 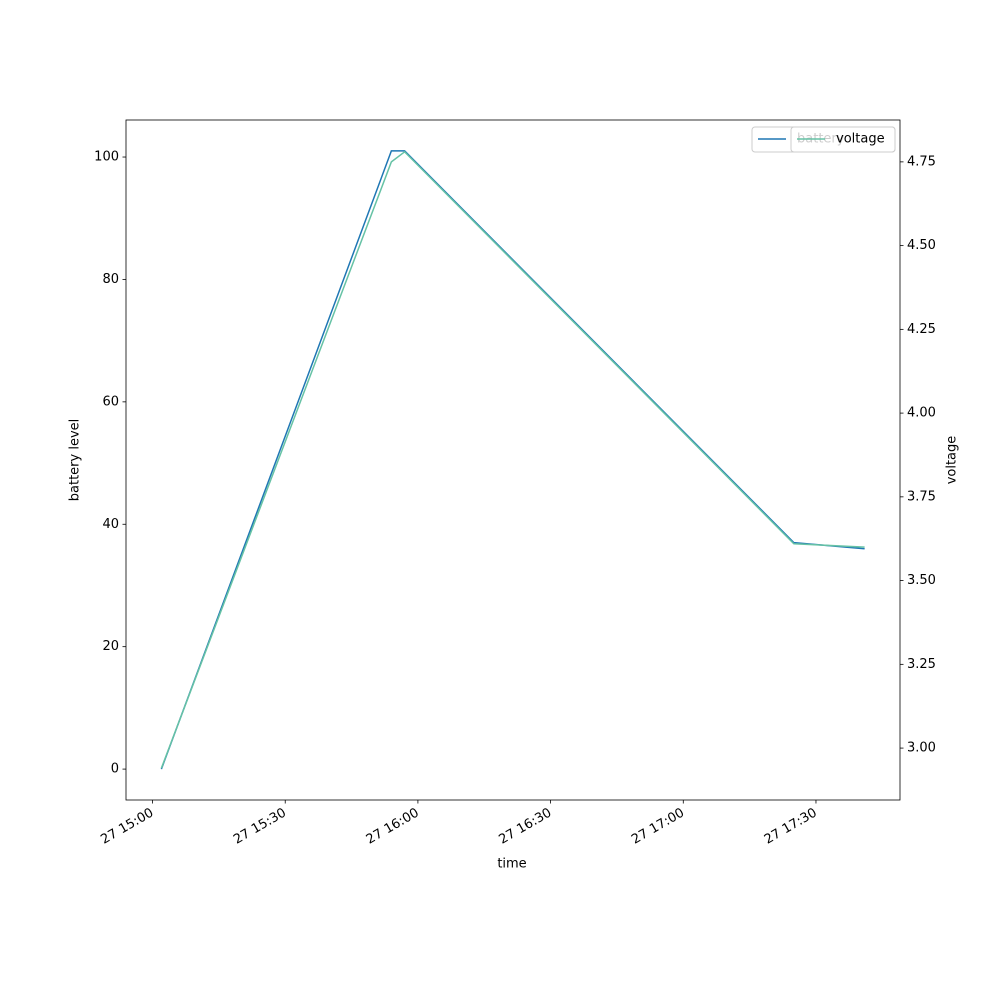 What do you see at coordinates (921, 496) in the screenshot?
I see `y2-tick-label: 3.75` at bounding box center [921, 496].